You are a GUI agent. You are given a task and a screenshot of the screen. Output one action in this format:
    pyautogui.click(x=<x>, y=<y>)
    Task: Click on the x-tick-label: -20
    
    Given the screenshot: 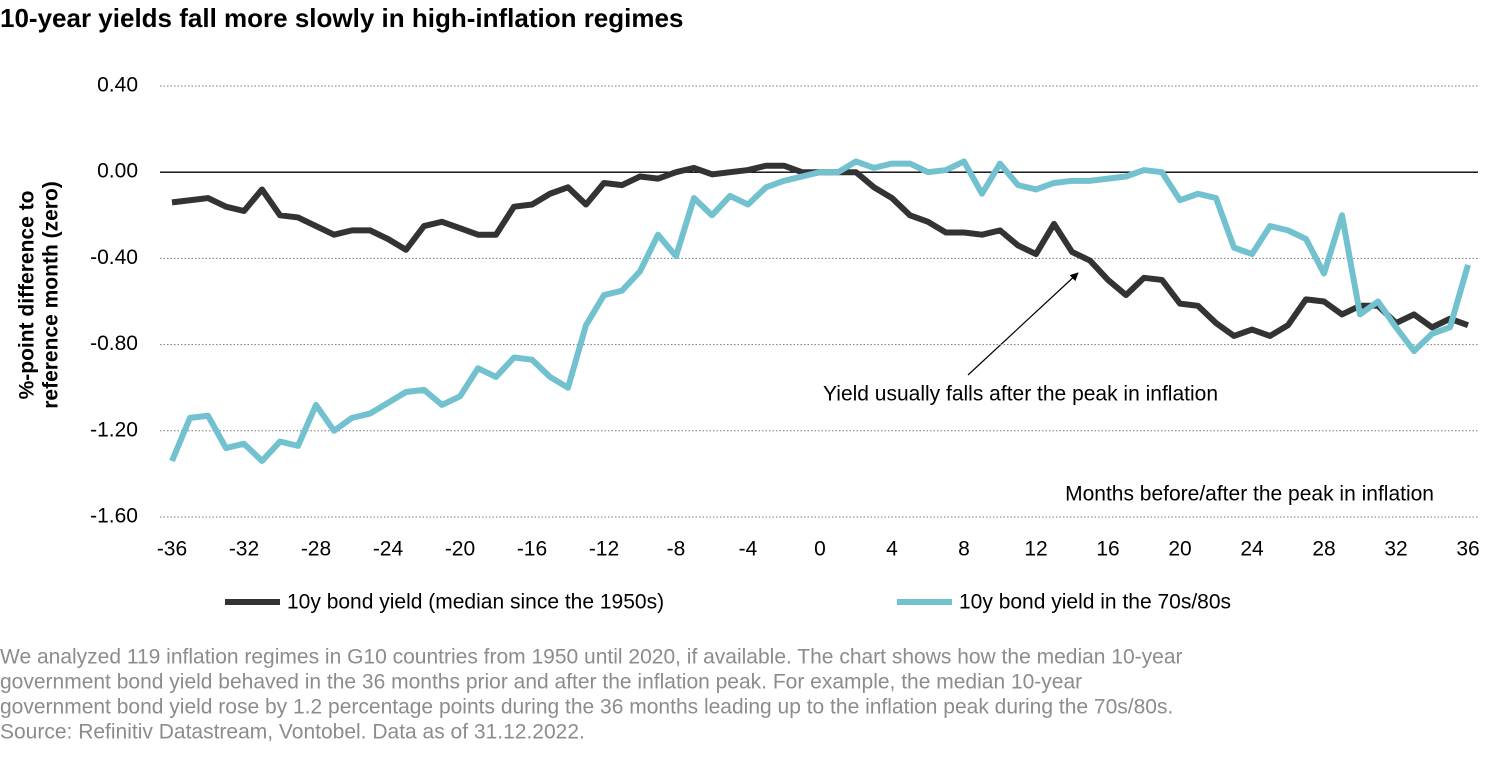 What is the action you would take?
    pyautogui.click(x=460, y=549)
    